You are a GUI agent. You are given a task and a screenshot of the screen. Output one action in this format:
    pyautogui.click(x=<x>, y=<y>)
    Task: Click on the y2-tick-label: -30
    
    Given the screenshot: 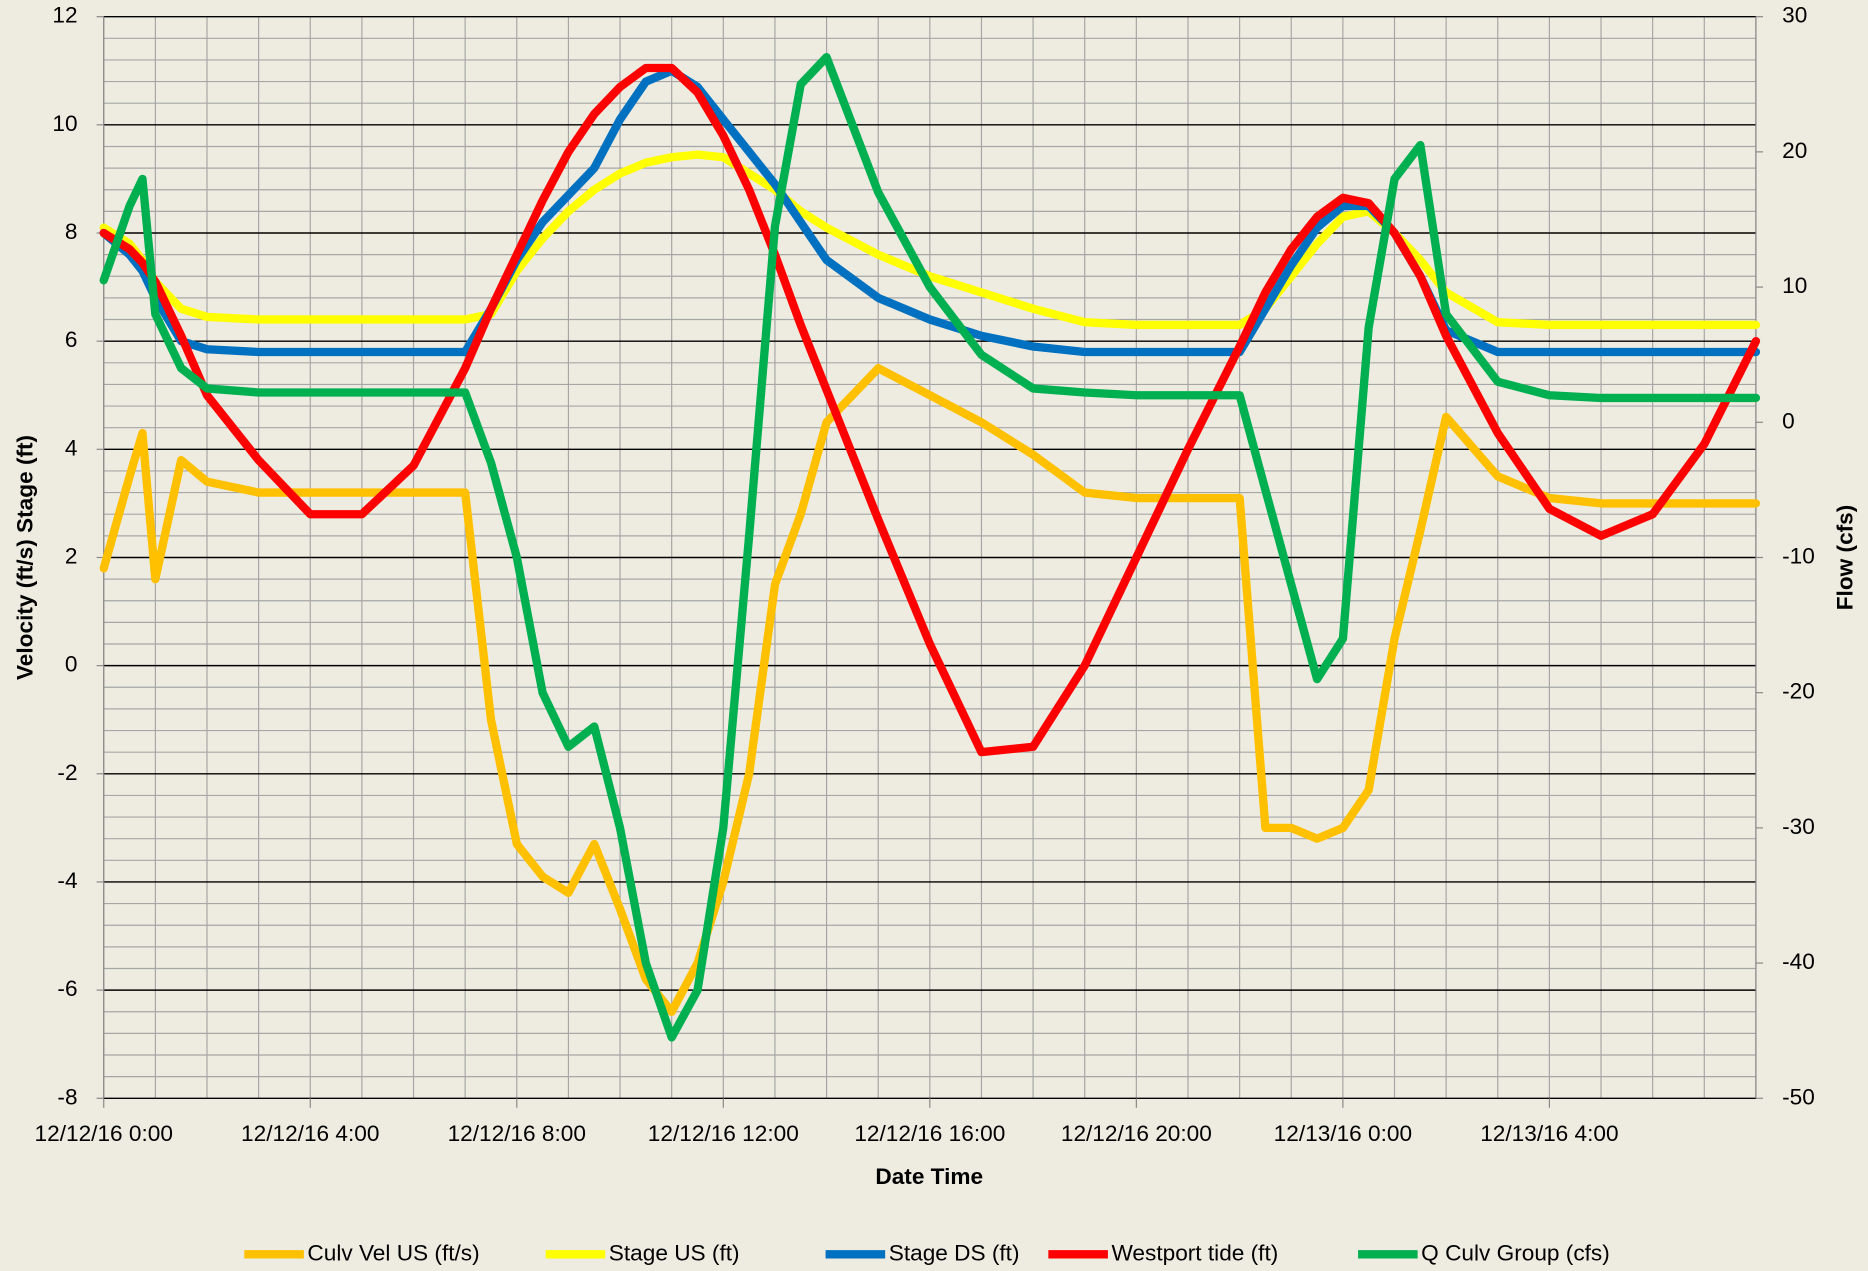 What is the action you would take?
    pyautogui.click(x=1798, y=826)
    